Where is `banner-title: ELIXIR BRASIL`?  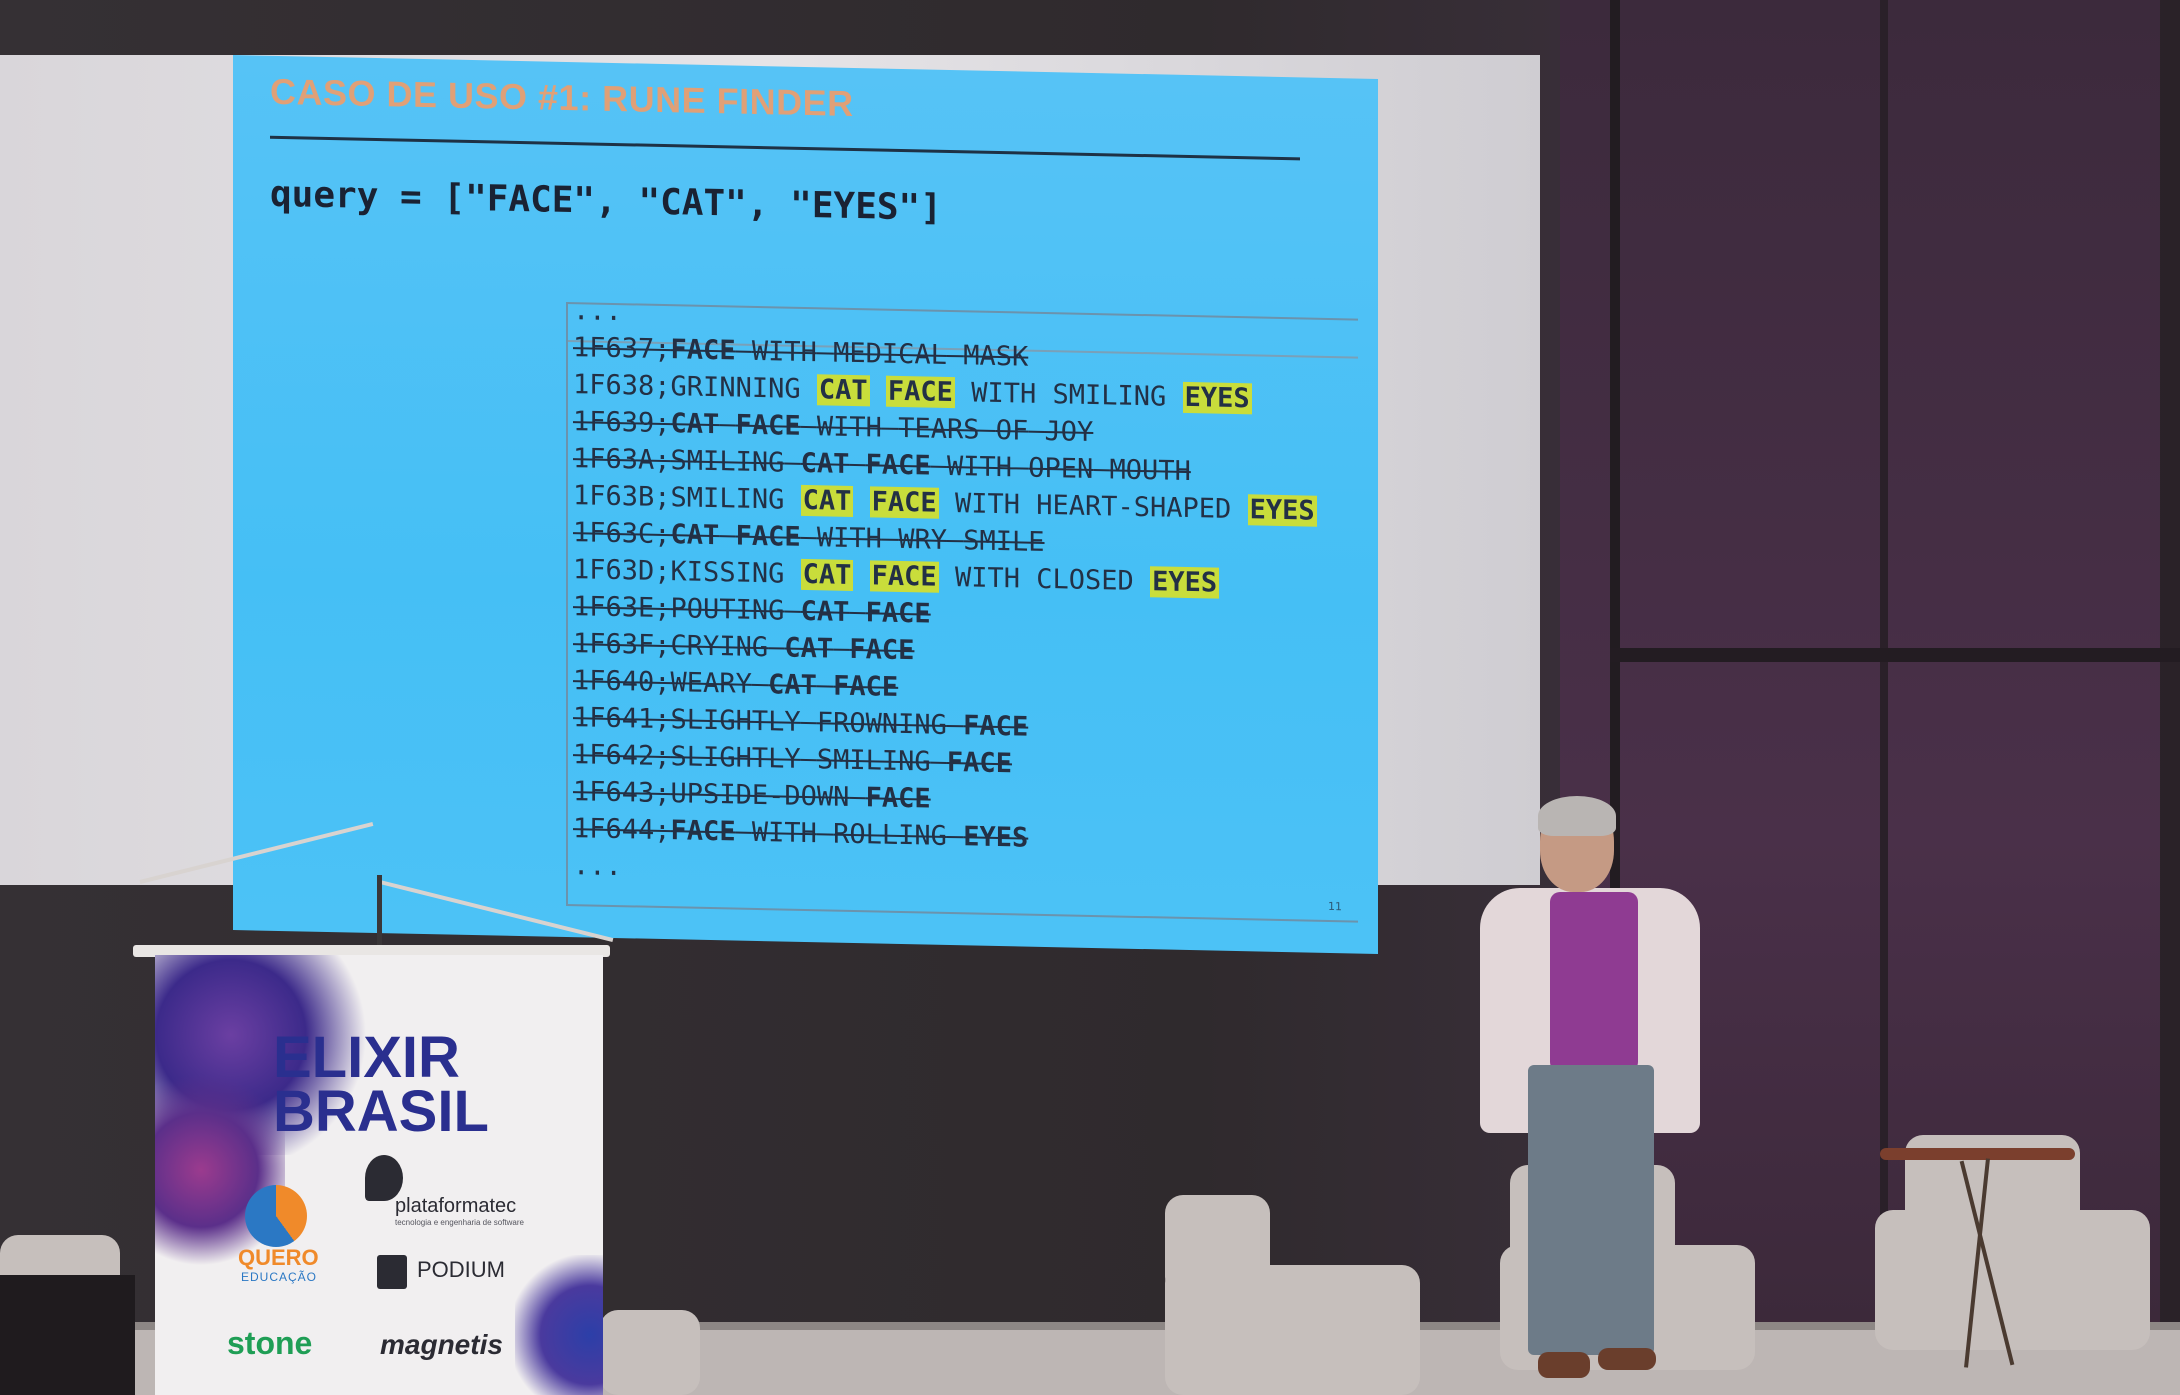
banner-title: ELIXIR BRASIL is located at coordinates (381, 1084).